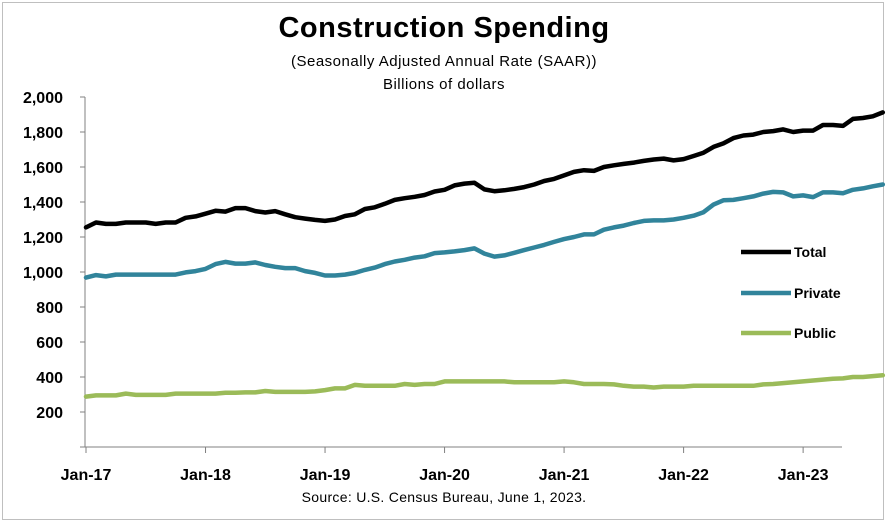  Describe the element at coordinates (810, 252) in the screenshot. I see `legend-label-total: Total` at that location.